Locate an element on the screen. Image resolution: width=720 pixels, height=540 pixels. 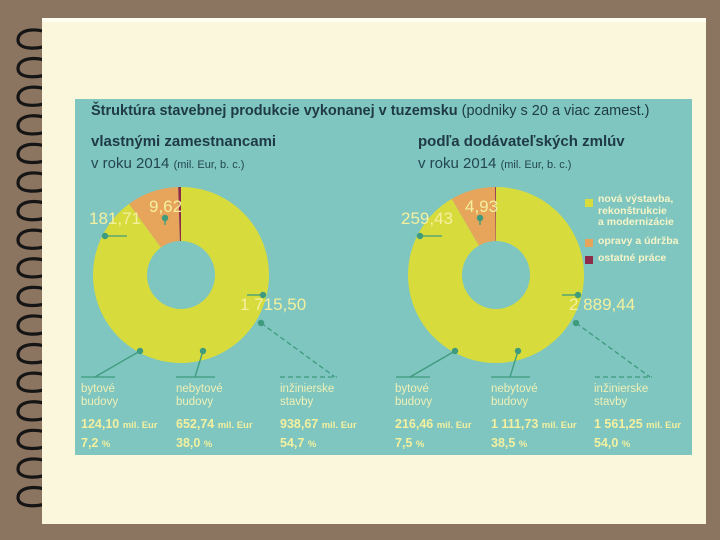
chart-2-subheading: v roku 2014 (mil. Eur, b. c.) is located at coordinates (495, 163).